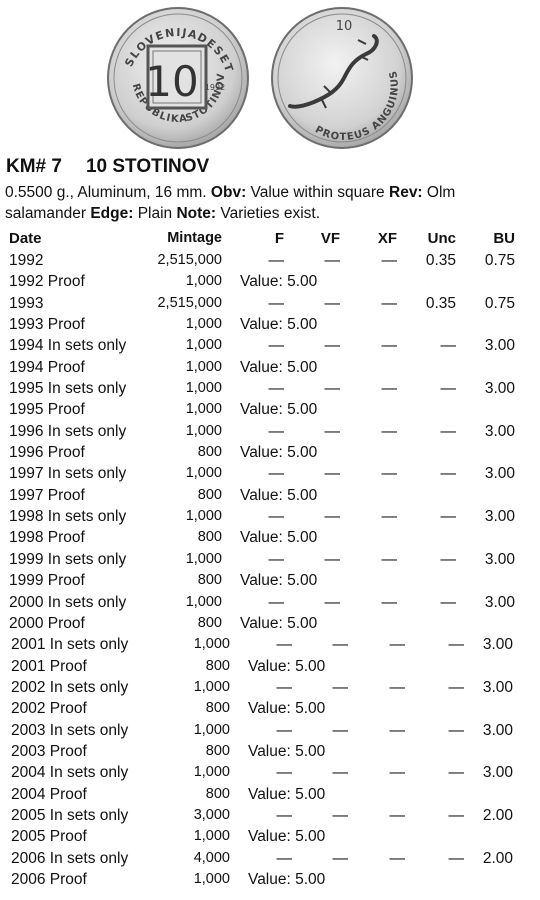 The width and height of the screenshot is (540, 900). I want to click on cell-mintage: 4,000, so click(211, 857).